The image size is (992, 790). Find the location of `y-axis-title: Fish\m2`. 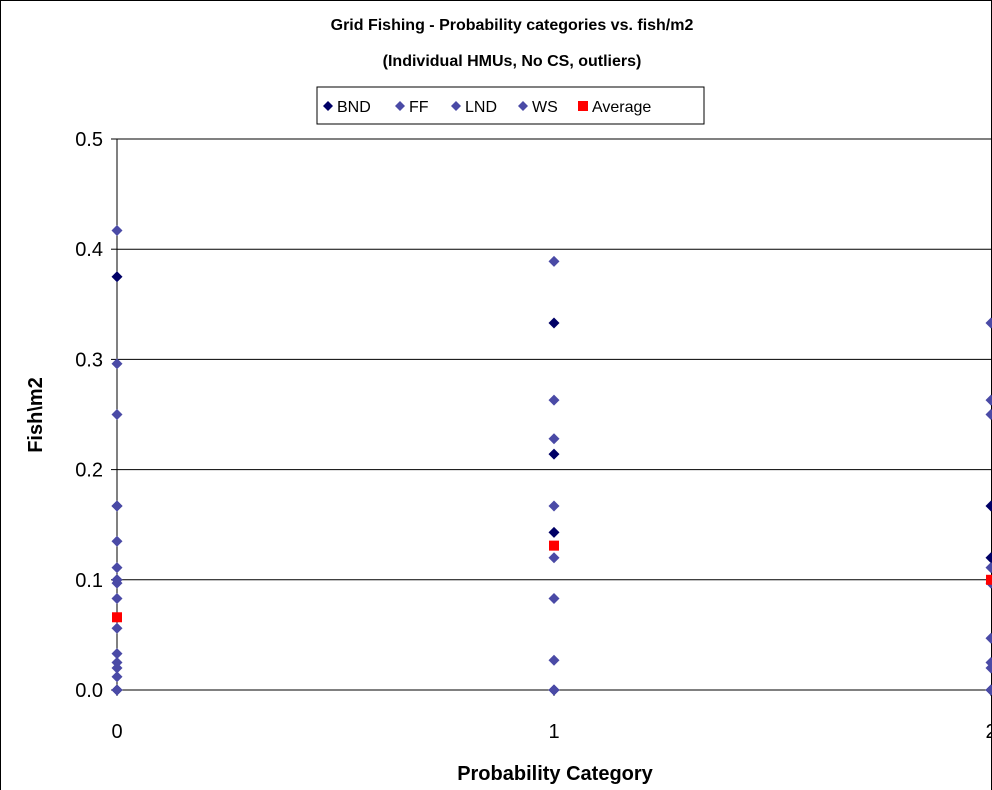

y-axis-title: Fish\m2 is located at coordinates (36, 415).